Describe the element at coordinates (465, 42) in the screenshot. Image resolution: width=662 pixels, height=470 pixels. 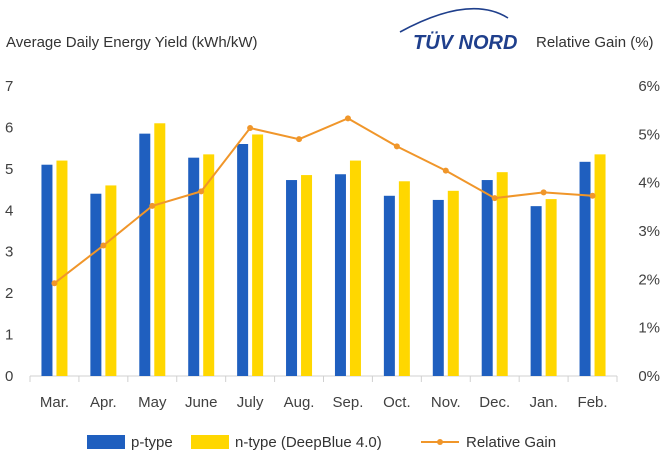
I see `logo-text: TÜV NORD` at that location.